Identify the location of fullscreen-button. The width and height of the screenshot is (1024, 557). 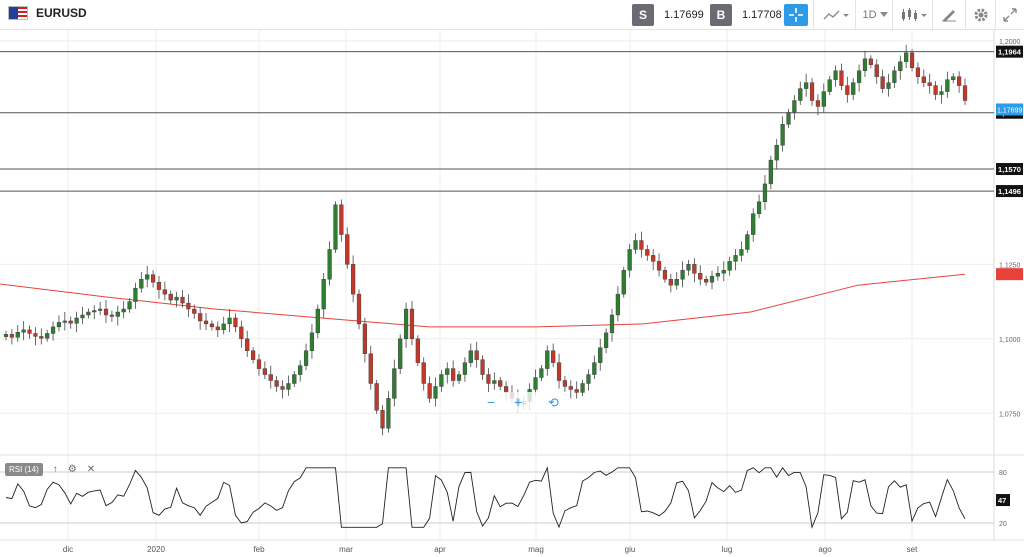
(1010, 15).